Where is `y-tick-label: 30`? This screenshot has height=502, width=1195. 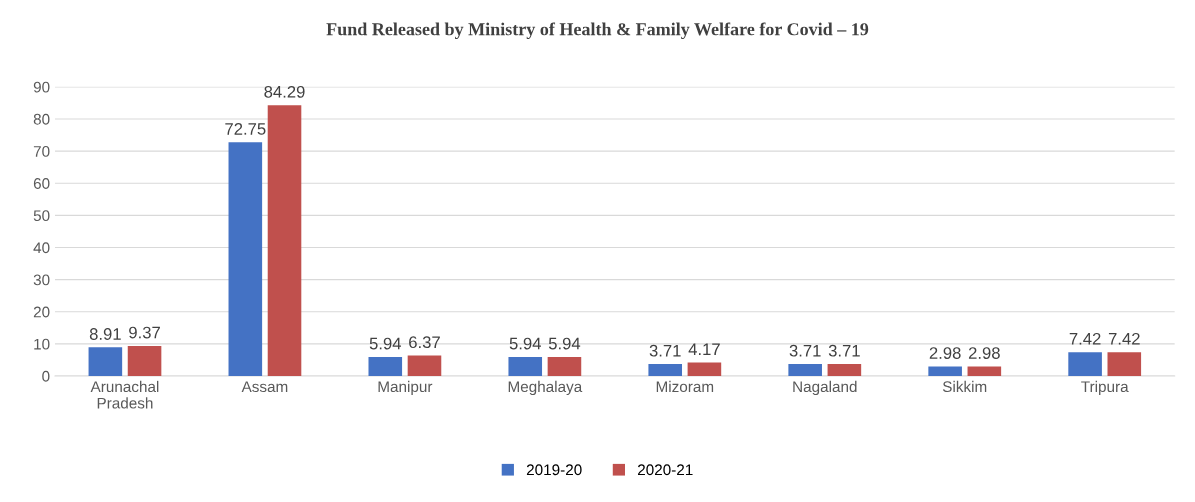 y-tick-label: 30 is located at coordinates (41, 280).